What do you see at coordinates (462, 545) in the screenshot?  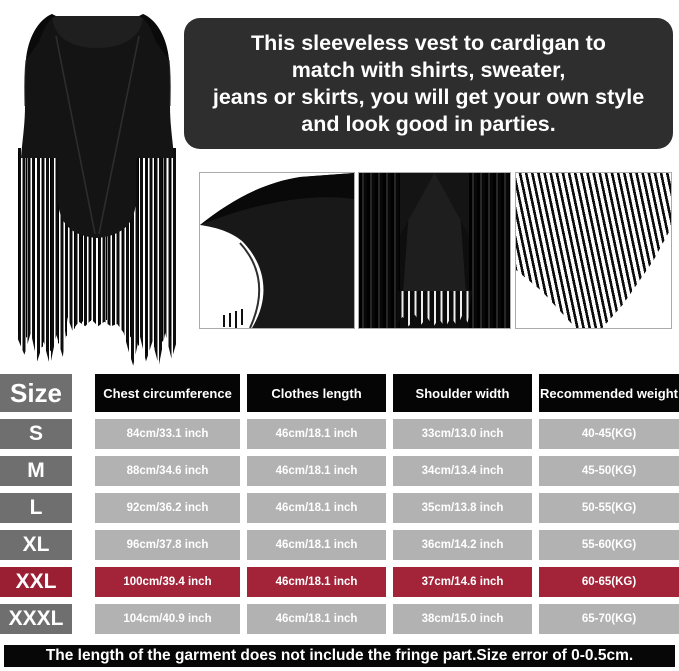 I see `shoulder-value: 36cm/14.2 inch` at bounding box center [462, 545].